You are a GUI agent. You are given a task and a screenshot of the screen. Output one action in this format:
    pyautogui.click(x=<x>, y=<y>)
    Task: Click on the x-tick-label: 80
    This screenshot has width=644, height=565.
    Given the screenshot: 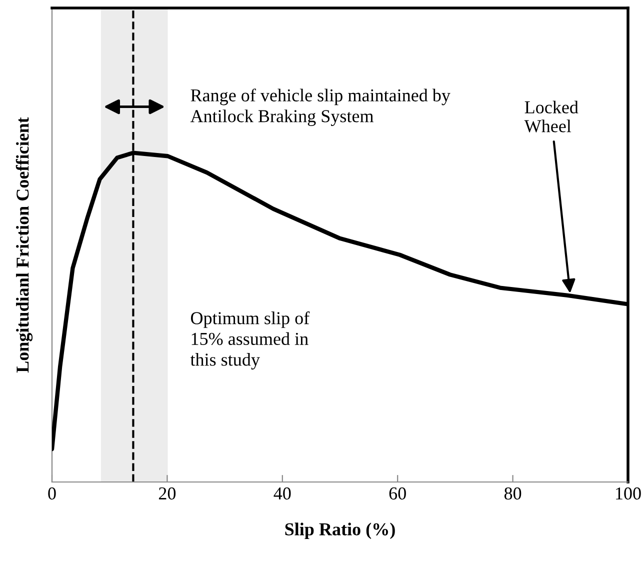 What is the action you would take?
    pyautogui.click(x=513, y=493)
    